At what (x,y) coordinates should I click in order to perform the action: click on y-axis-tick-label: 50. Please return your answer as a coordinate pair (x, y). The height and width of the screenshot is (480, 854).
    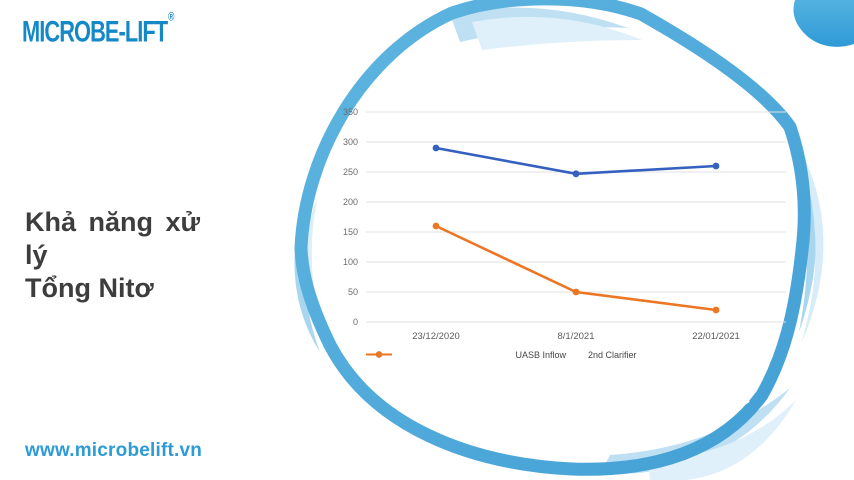
    Looking at the image, I should click on (352, 292).